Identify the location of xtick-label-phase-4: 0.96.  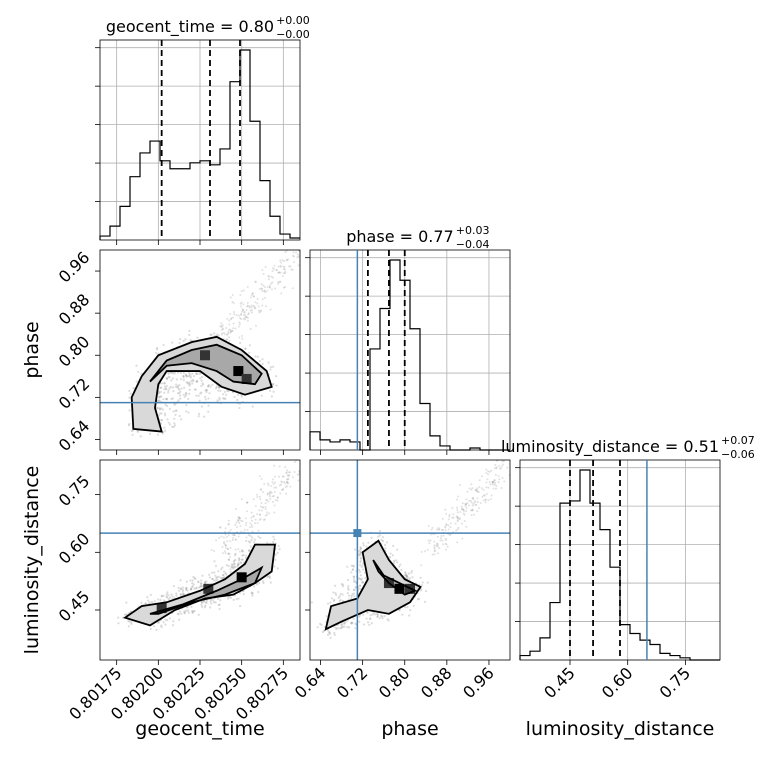
(478, 682).